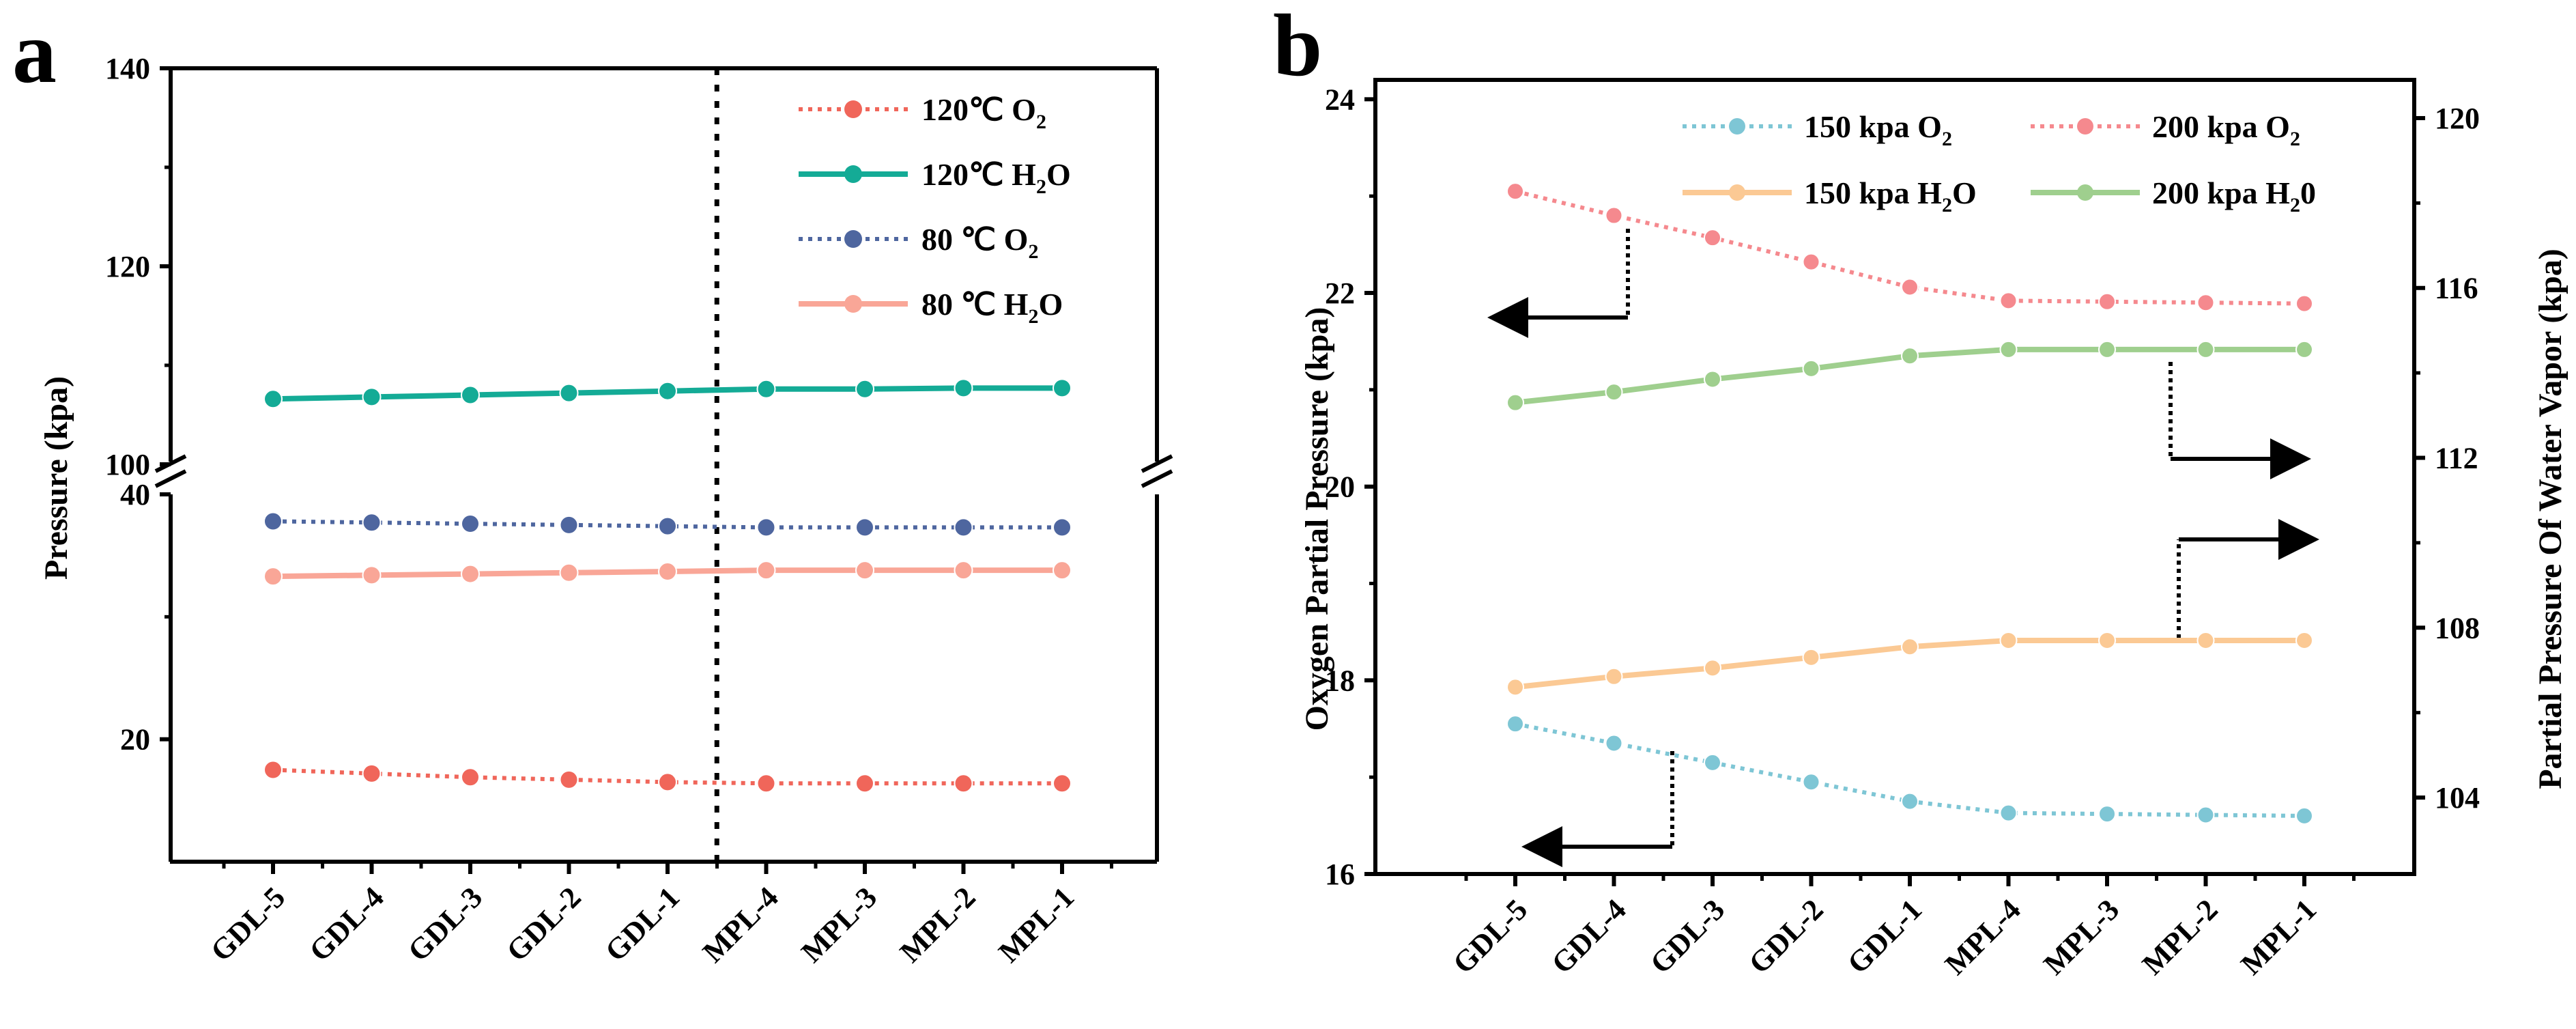 Image resolution: width=2576 pixels, height=1029 pixels. Describe the element at coordinates (2456, 458) in the screenshot. I see `b-ytick-right-label-112: 112` at that location.